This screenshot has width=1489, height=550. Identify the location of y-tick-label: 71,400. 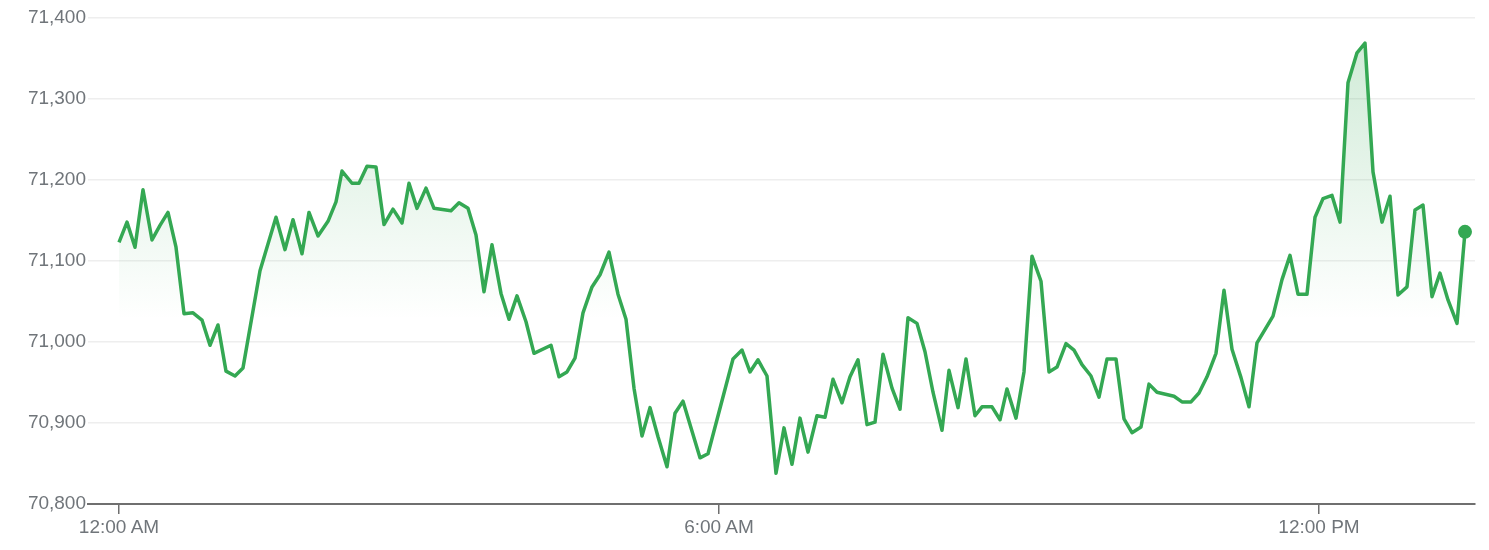
(56, 17).